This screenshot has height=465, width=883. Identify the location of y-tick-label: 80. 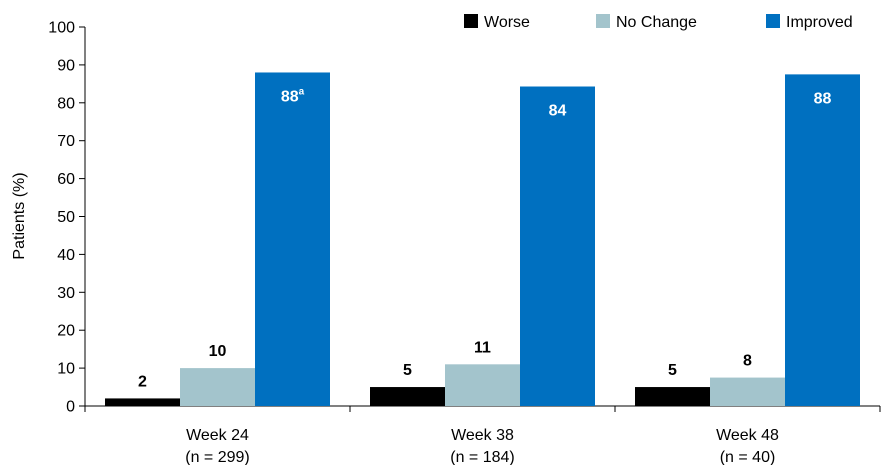
(66, 103).